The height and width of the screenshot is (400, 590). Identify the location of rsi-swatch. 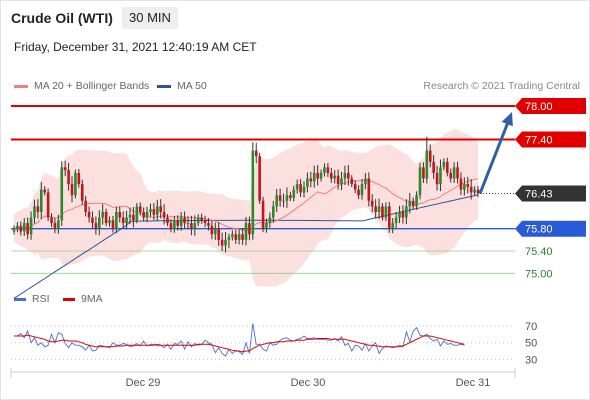
(20, 299).